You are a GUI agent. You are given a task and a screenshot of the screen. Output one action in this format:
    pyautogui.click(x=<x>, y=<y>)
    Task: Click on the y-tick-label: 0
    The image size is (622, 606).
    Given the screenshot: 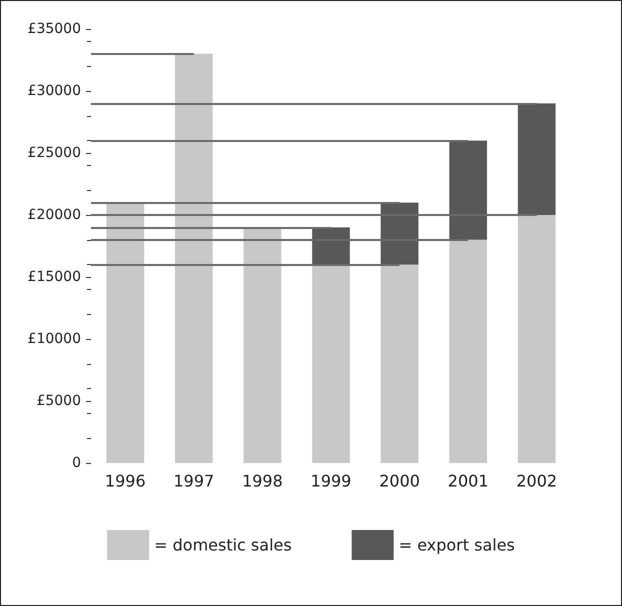 What is the action you would take?
    pyautogui.click(x=76, y=463)
    